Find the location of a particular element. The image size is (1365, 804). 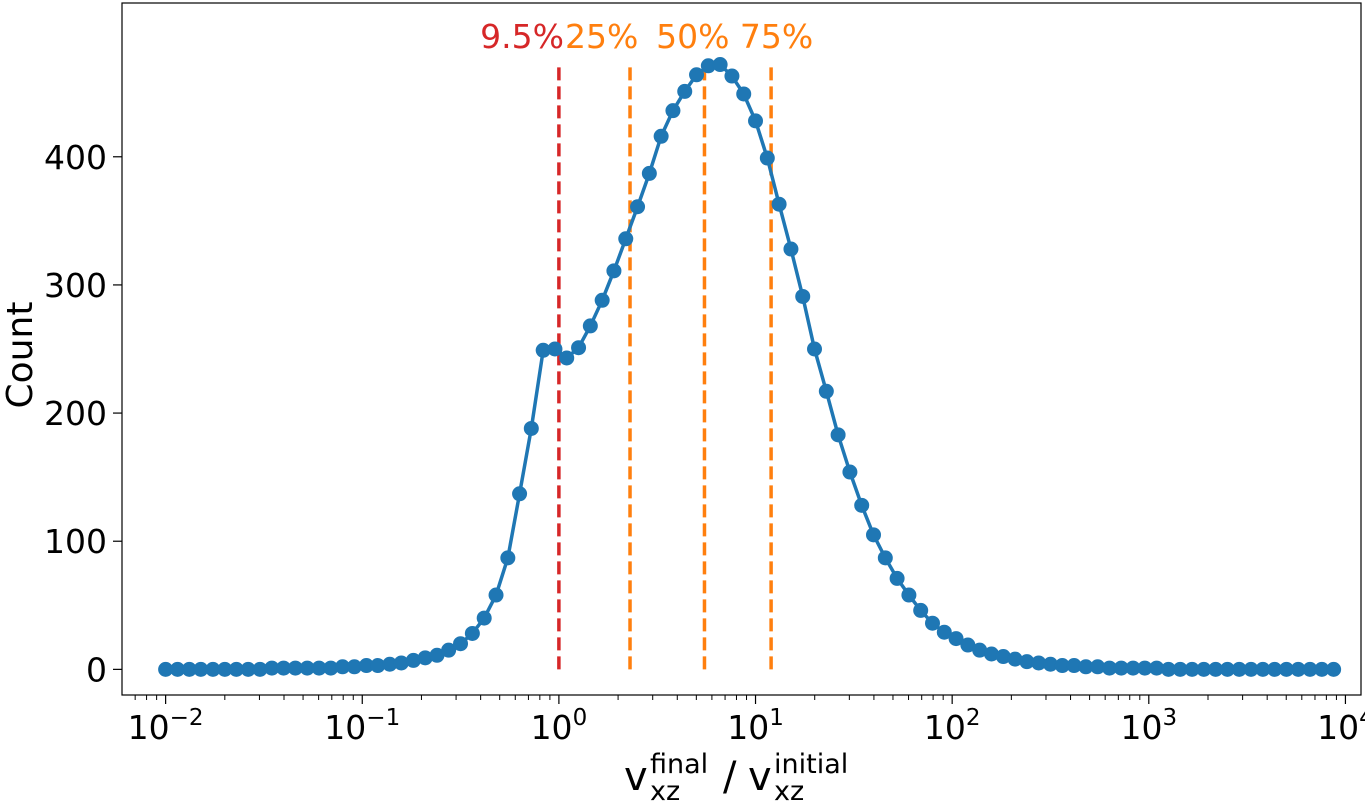

x-tick-label-2: 10⁰ is located at coordinates (559, 726).